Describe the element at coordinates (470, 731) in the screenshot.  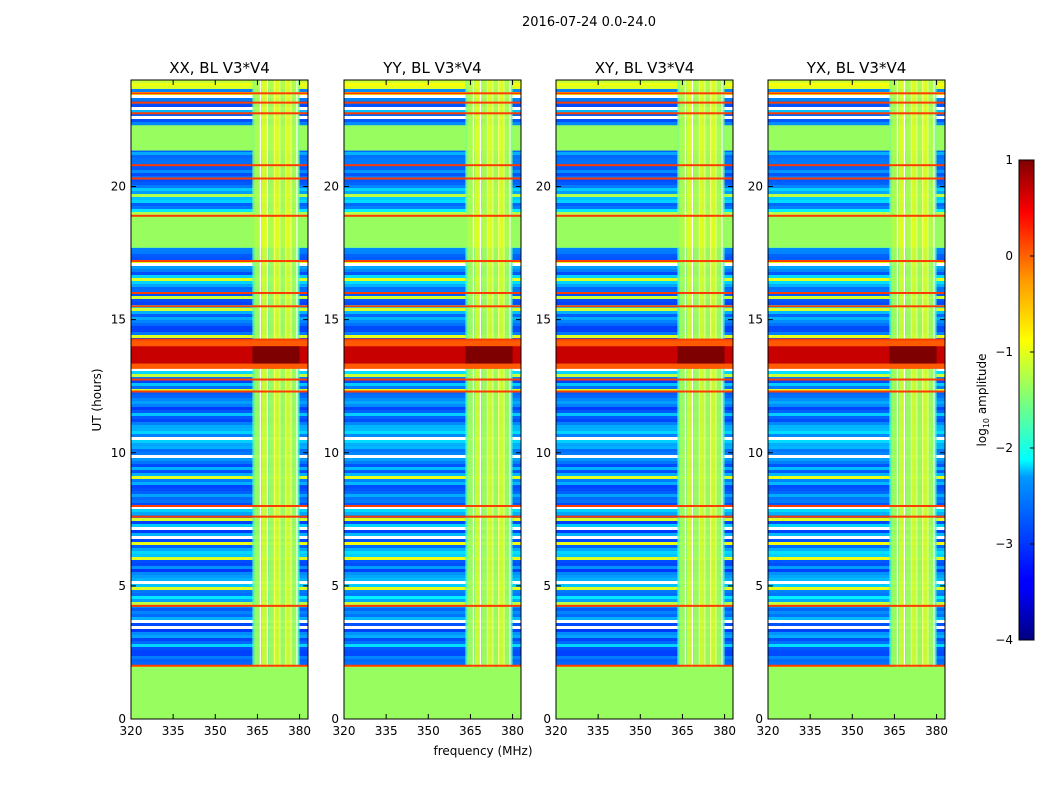
I see `x-tick-label: 365` at that location.